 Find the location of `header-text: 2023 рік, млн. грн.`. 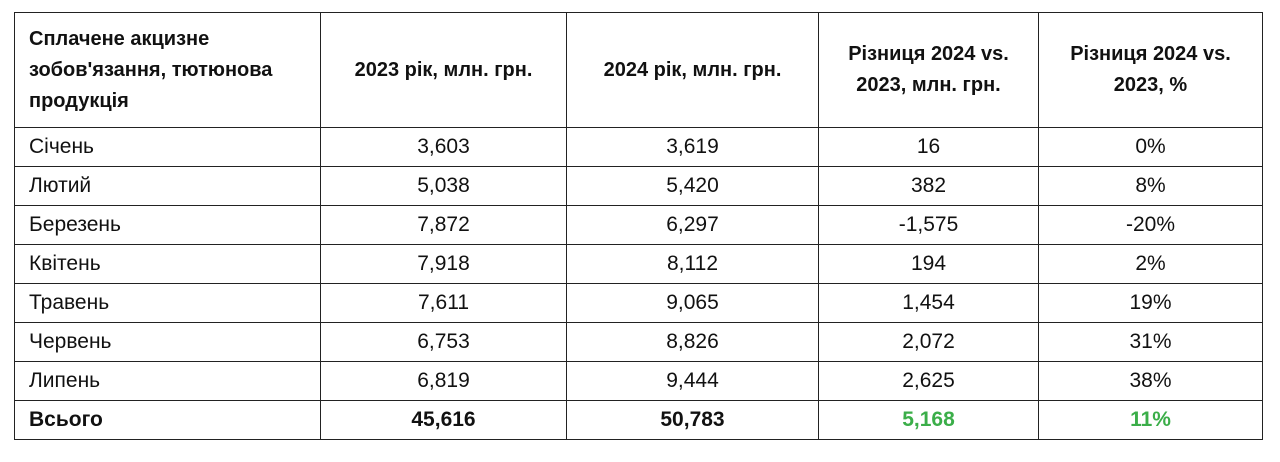

header-text: 2023 рік, млн. грн. is located at coordinates (443, 69).